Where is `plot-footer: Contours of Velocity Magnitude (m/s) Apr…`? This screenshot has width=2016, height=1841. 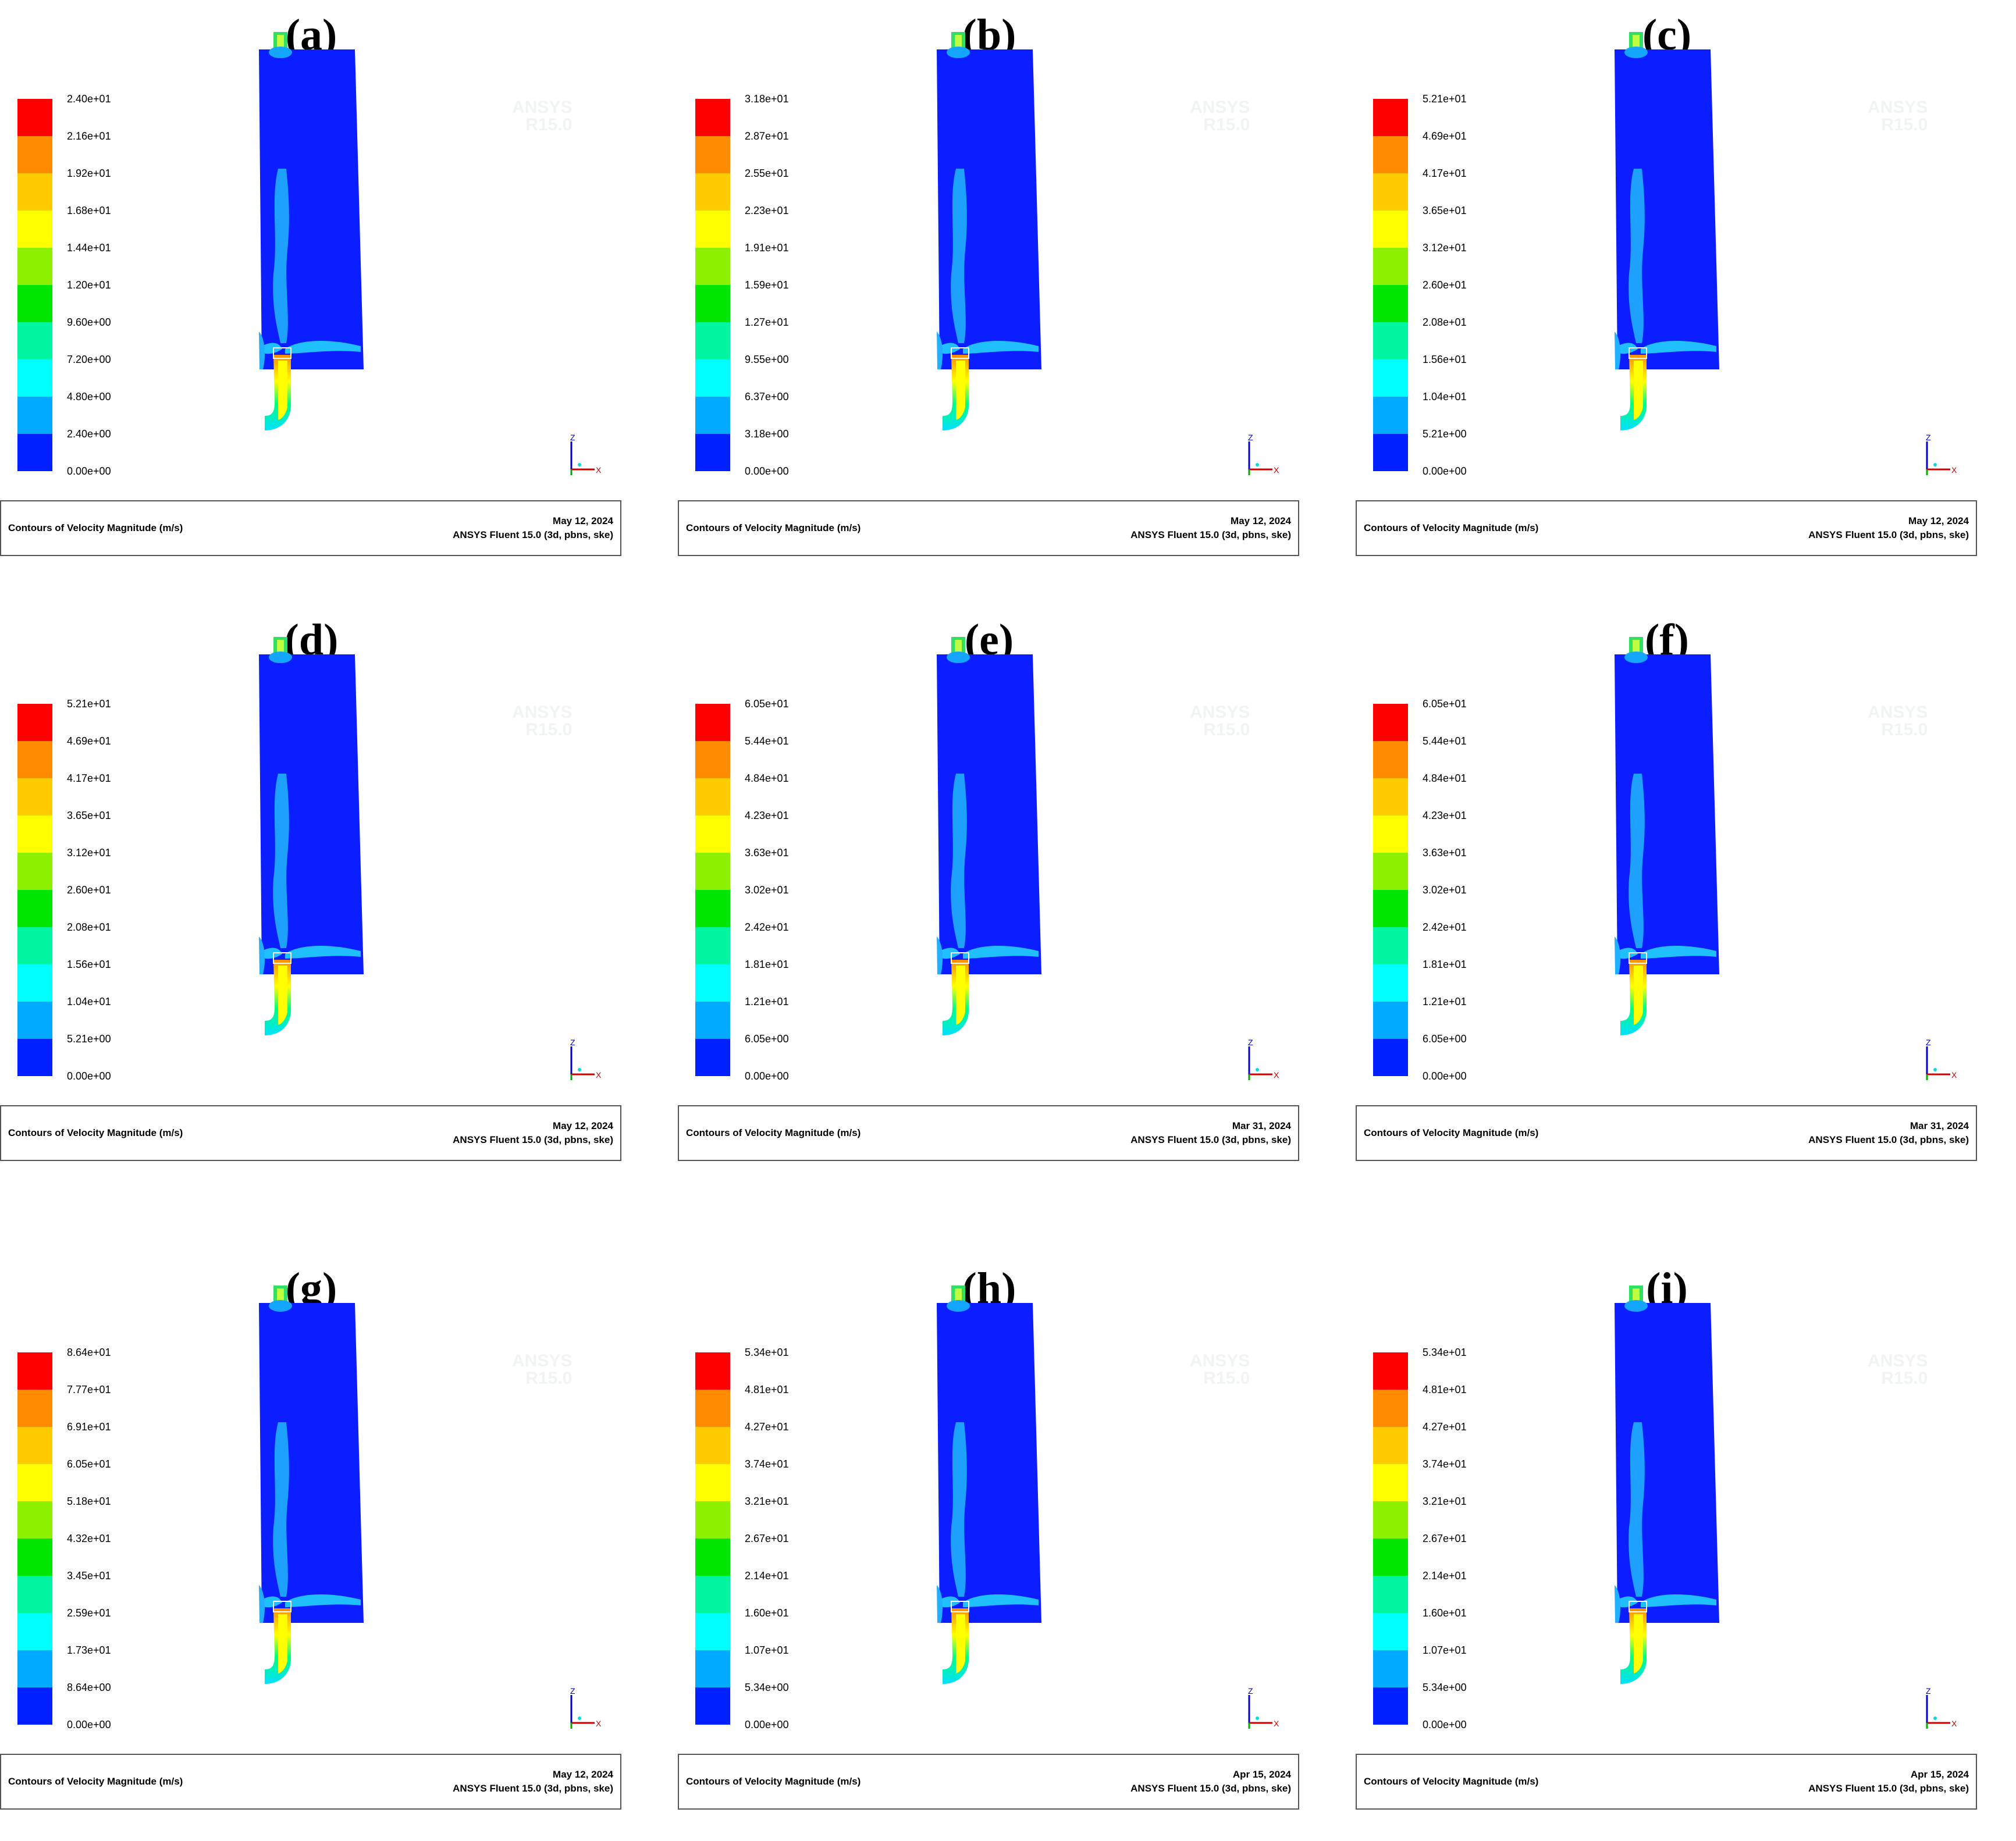
plot-footer: Contours of Velocity Magnitude (m/s) Apr… is located at coordinates (1666, 1782).